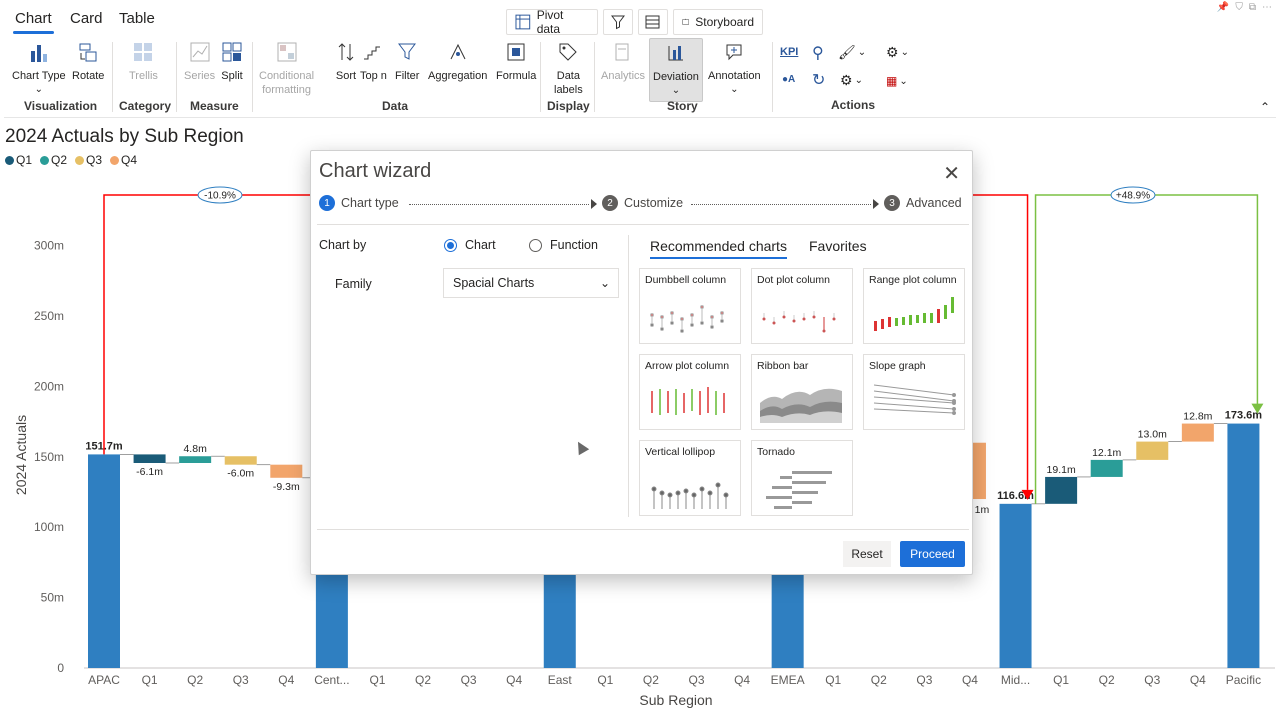 Image resolution: width=1280 pixels, height=720 pixels. What do you see at coordinates (781, 204) in the screenshot?
I see `step-connector` at bounding box center [781, 204].